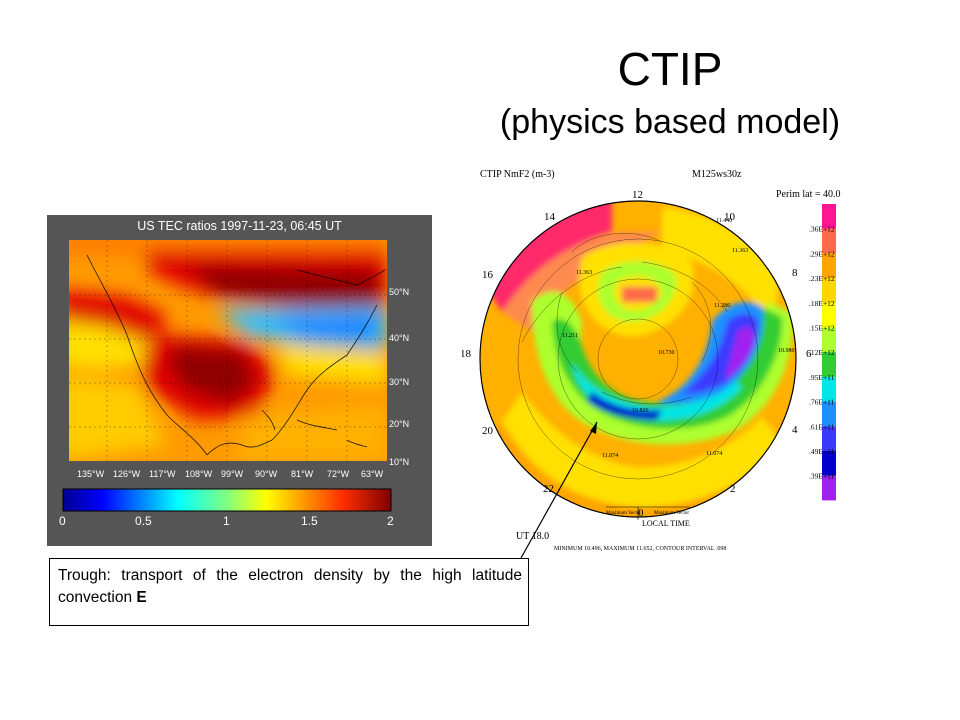  I want to click on tec-colorbar, so click(227, 500).